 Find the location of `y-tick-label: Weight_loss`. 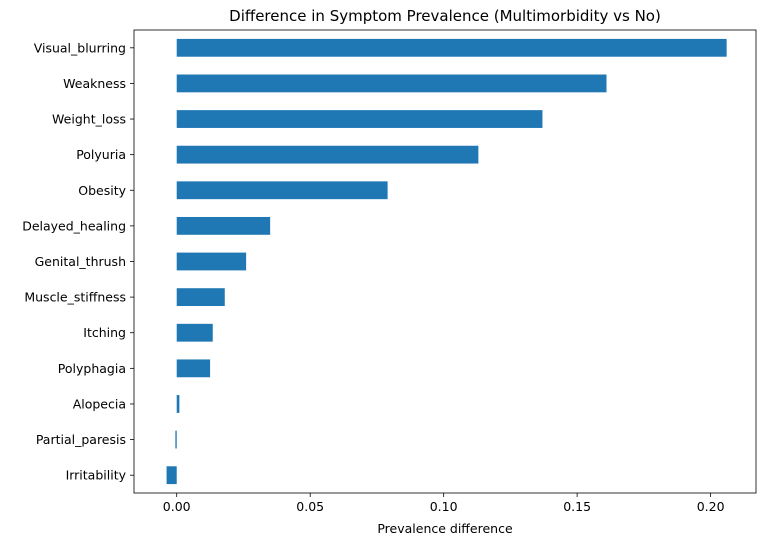

y-tick-label: Weight_loss is located at coordinates (89, 119).